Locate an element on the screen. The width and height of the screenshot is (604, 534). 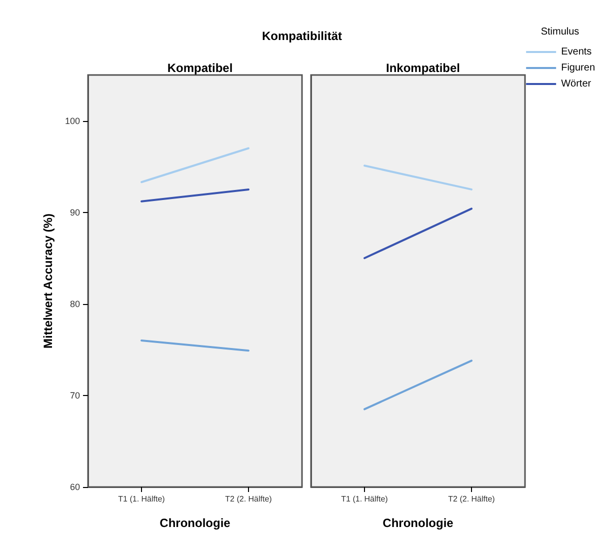
y-tick-label: 70 is located at coordinates (75, 395).